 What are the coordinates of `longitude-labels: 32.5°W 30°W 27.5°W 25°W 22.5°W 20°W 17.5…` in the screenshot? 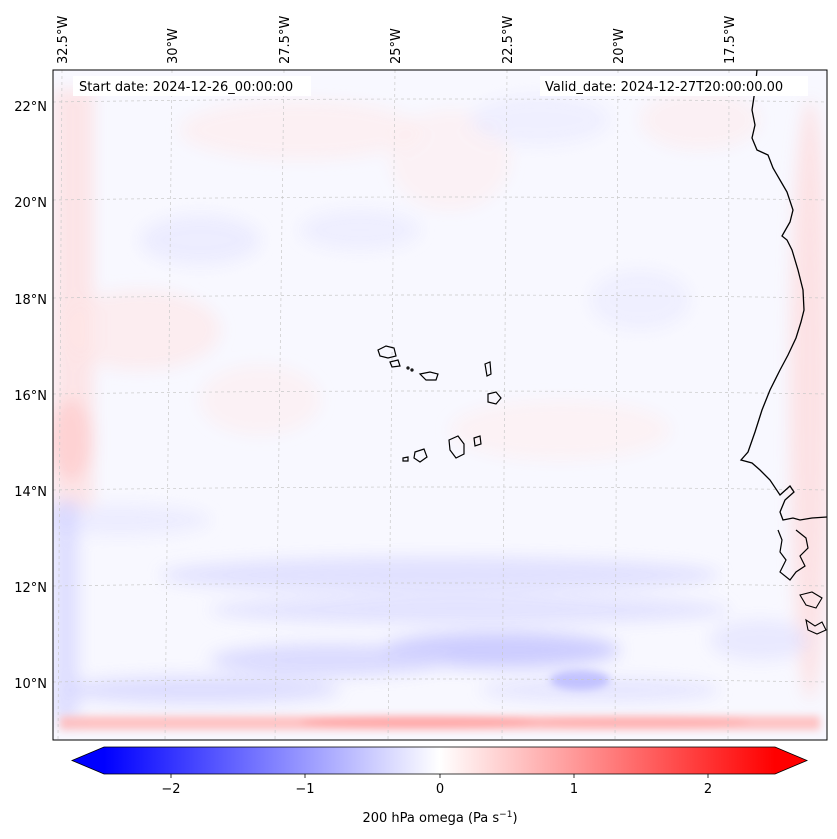 It's located at (397, 40).